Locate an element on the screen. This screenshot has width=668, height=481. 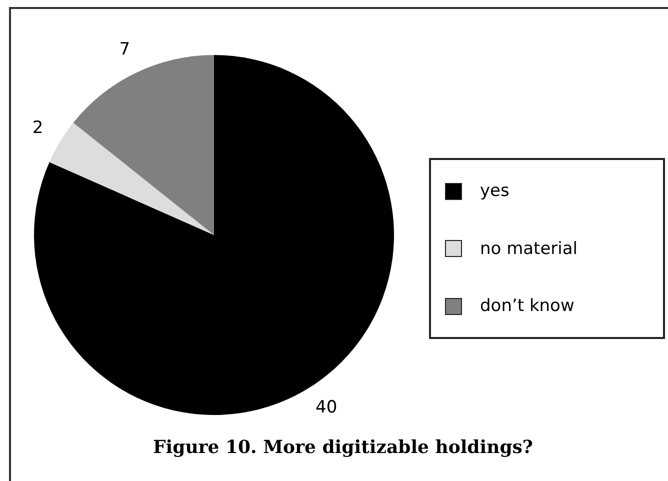
data-label: 40 is located at coordinates (327, 408).